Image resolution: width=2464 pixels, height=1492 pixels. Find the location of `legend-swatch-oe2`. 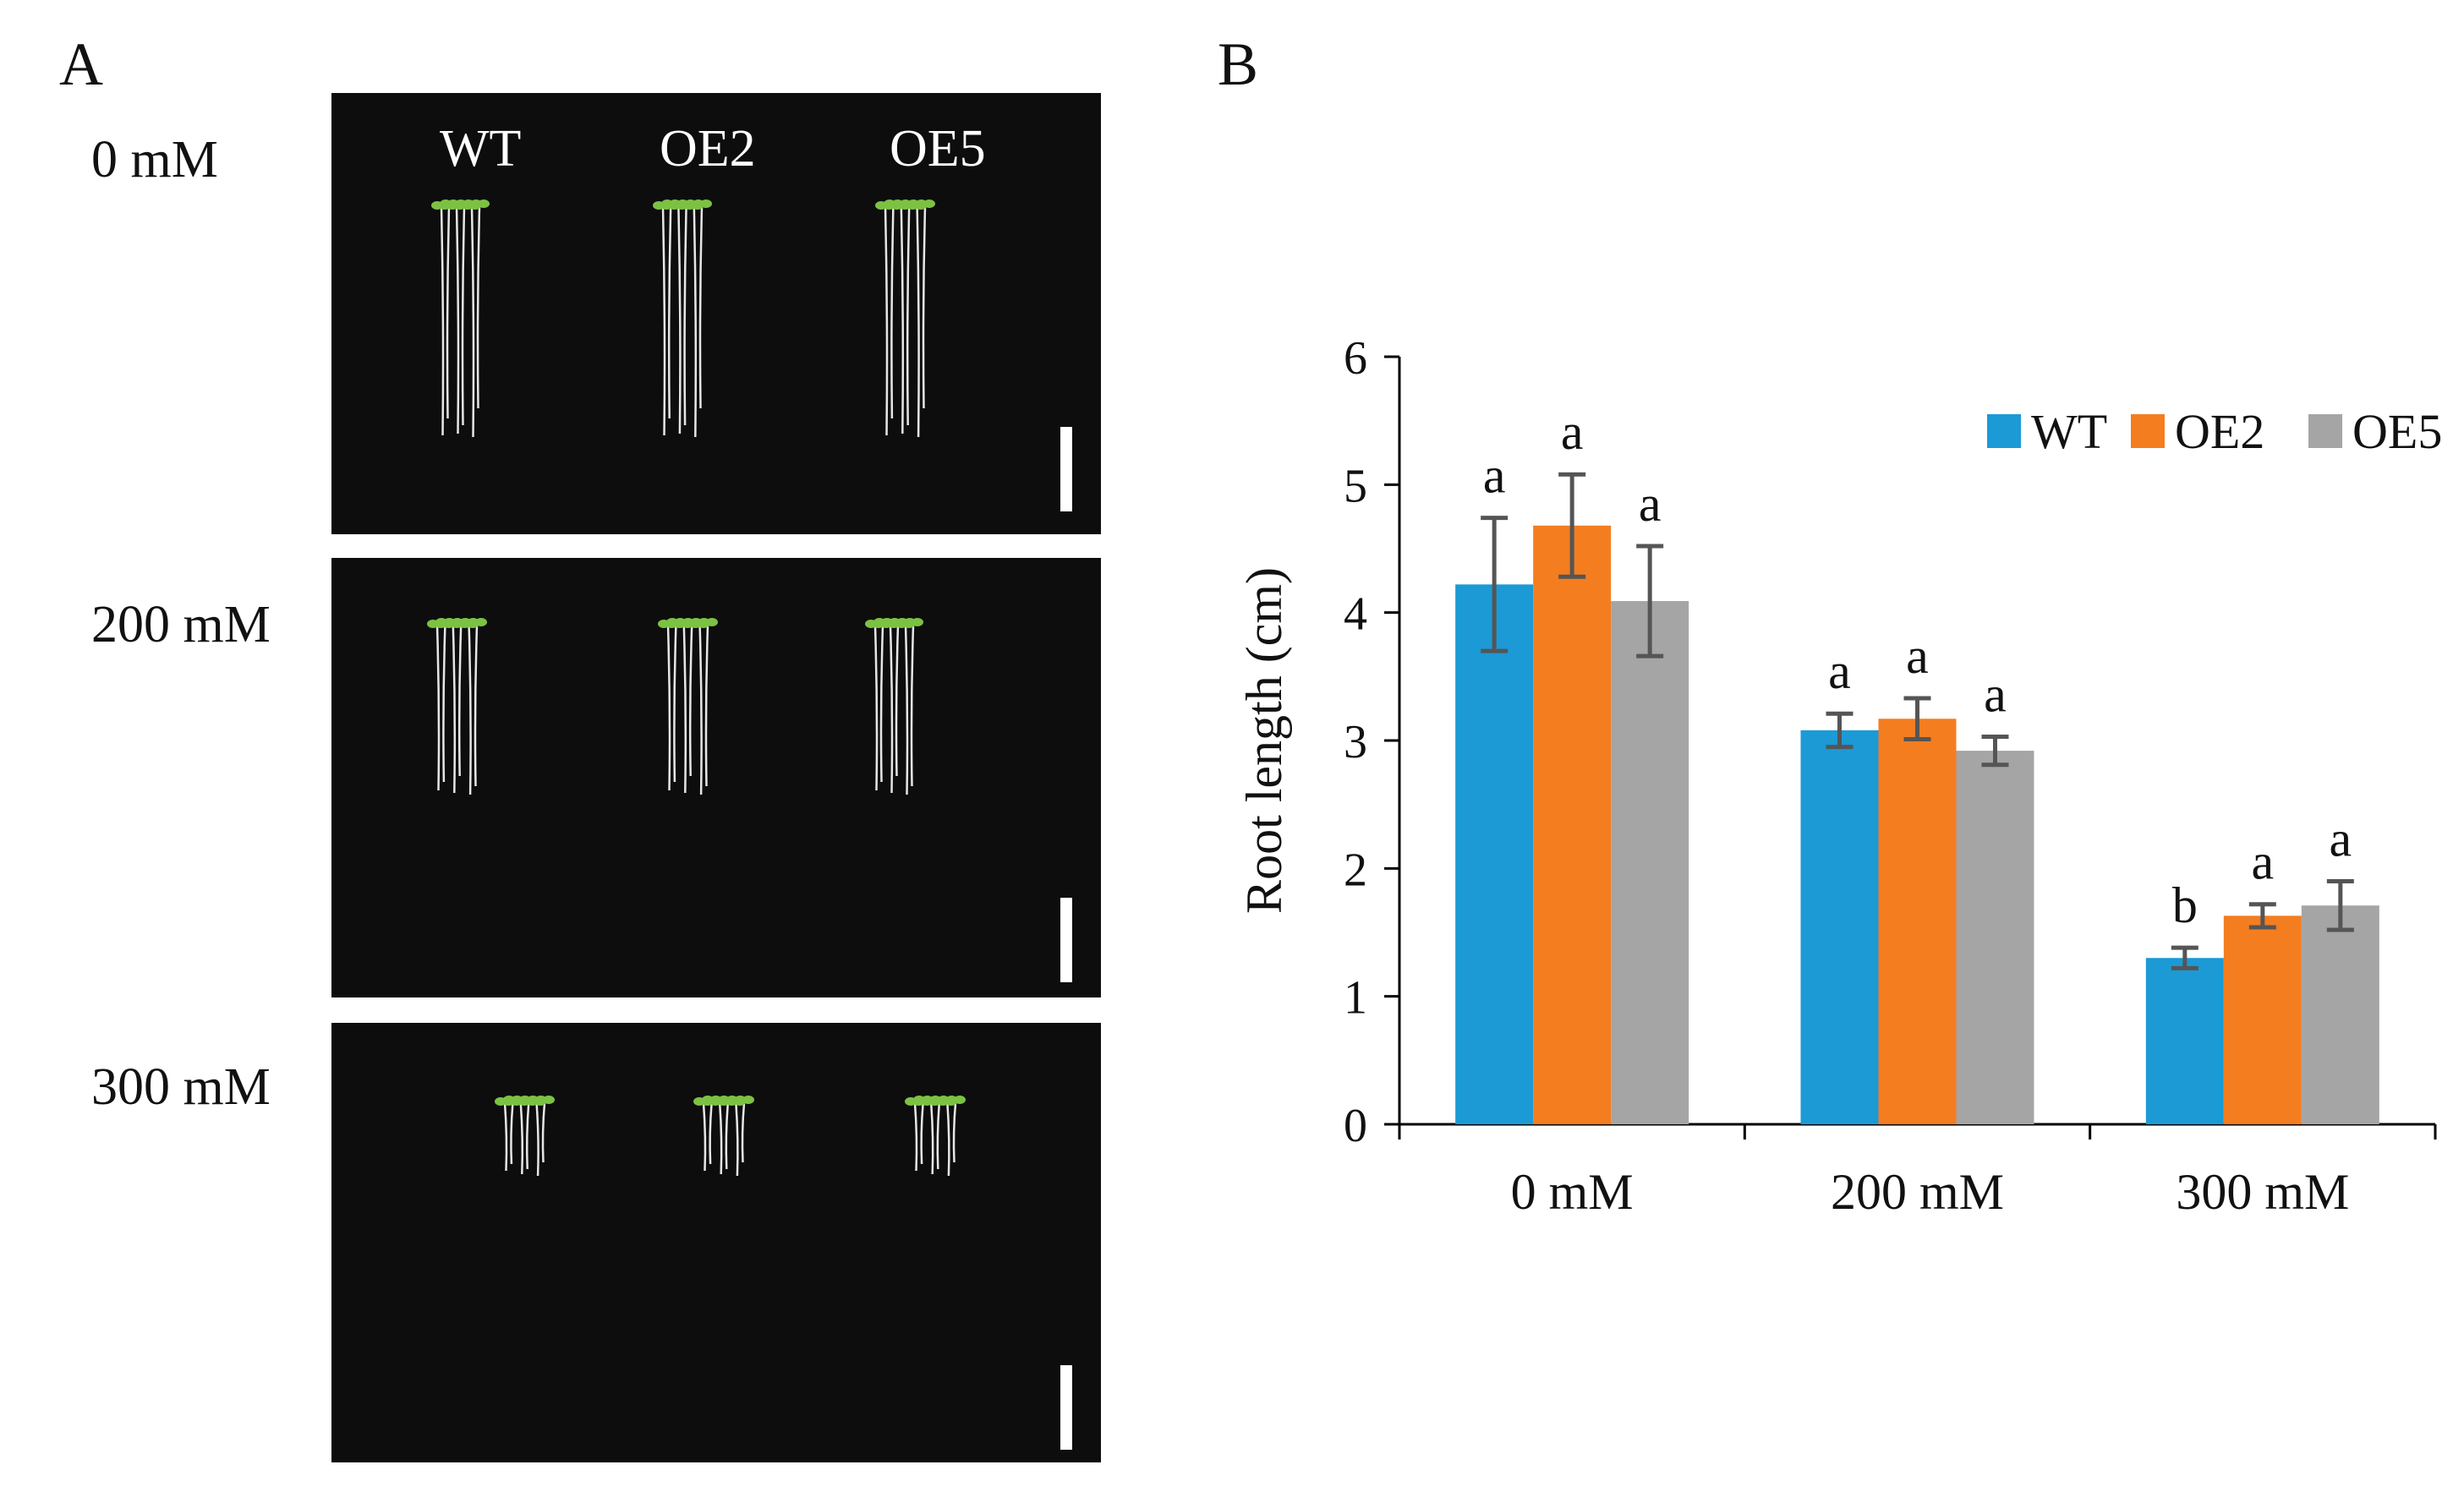

legend-swatch-oe2 is located at coordinates (2148, 431).